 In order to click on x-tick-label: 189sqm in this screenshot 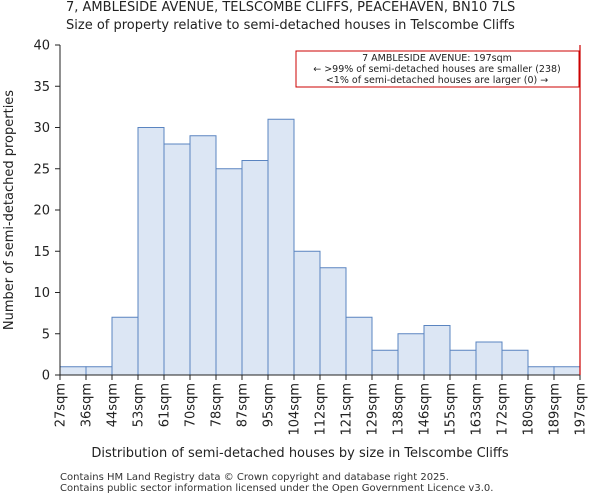, I will do `click(555, 409)`.